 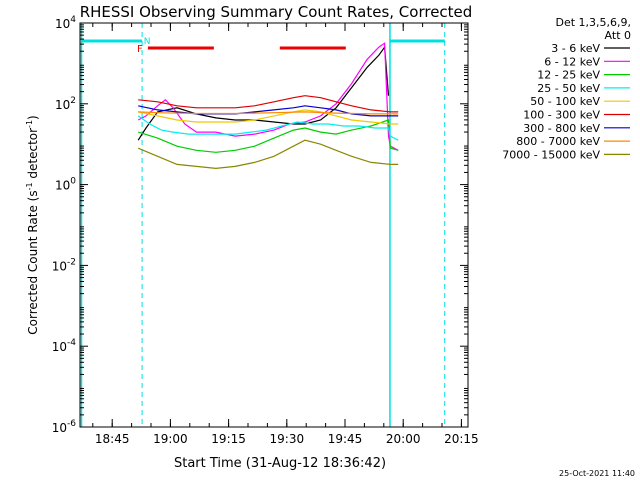 What do you see at coordinates (403, 439) in the screenshot?
I see `x-tick-label-5: 20:00` at bounding box center [403, 439].